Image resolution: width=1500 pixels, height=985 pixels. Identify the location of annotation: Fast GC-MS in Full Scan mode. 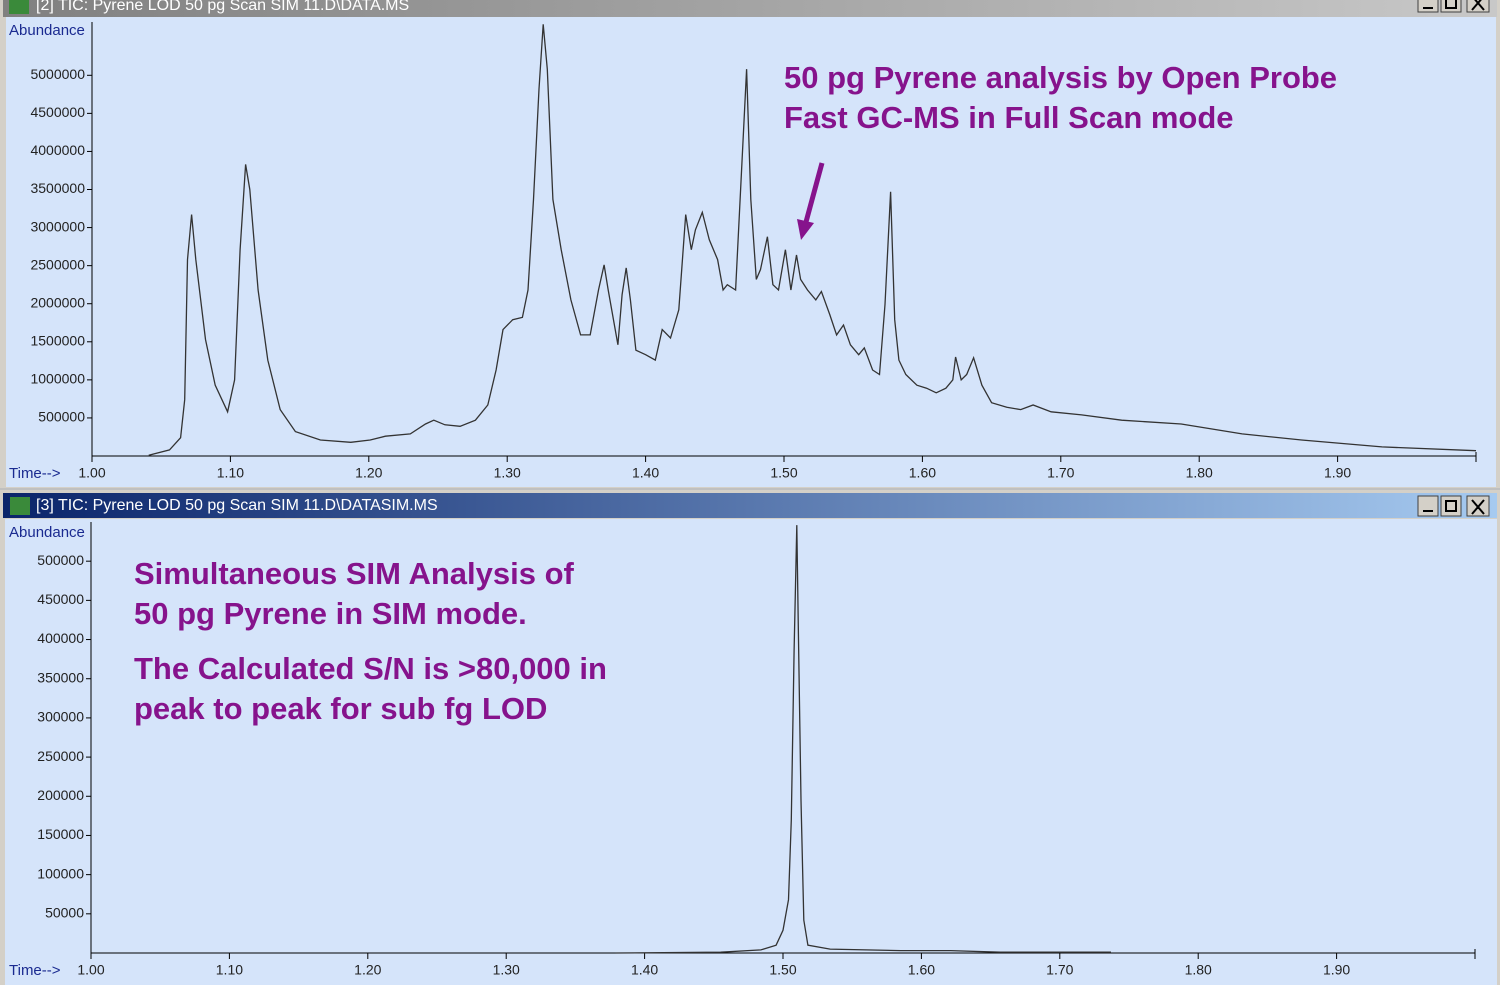
(1009, 117).